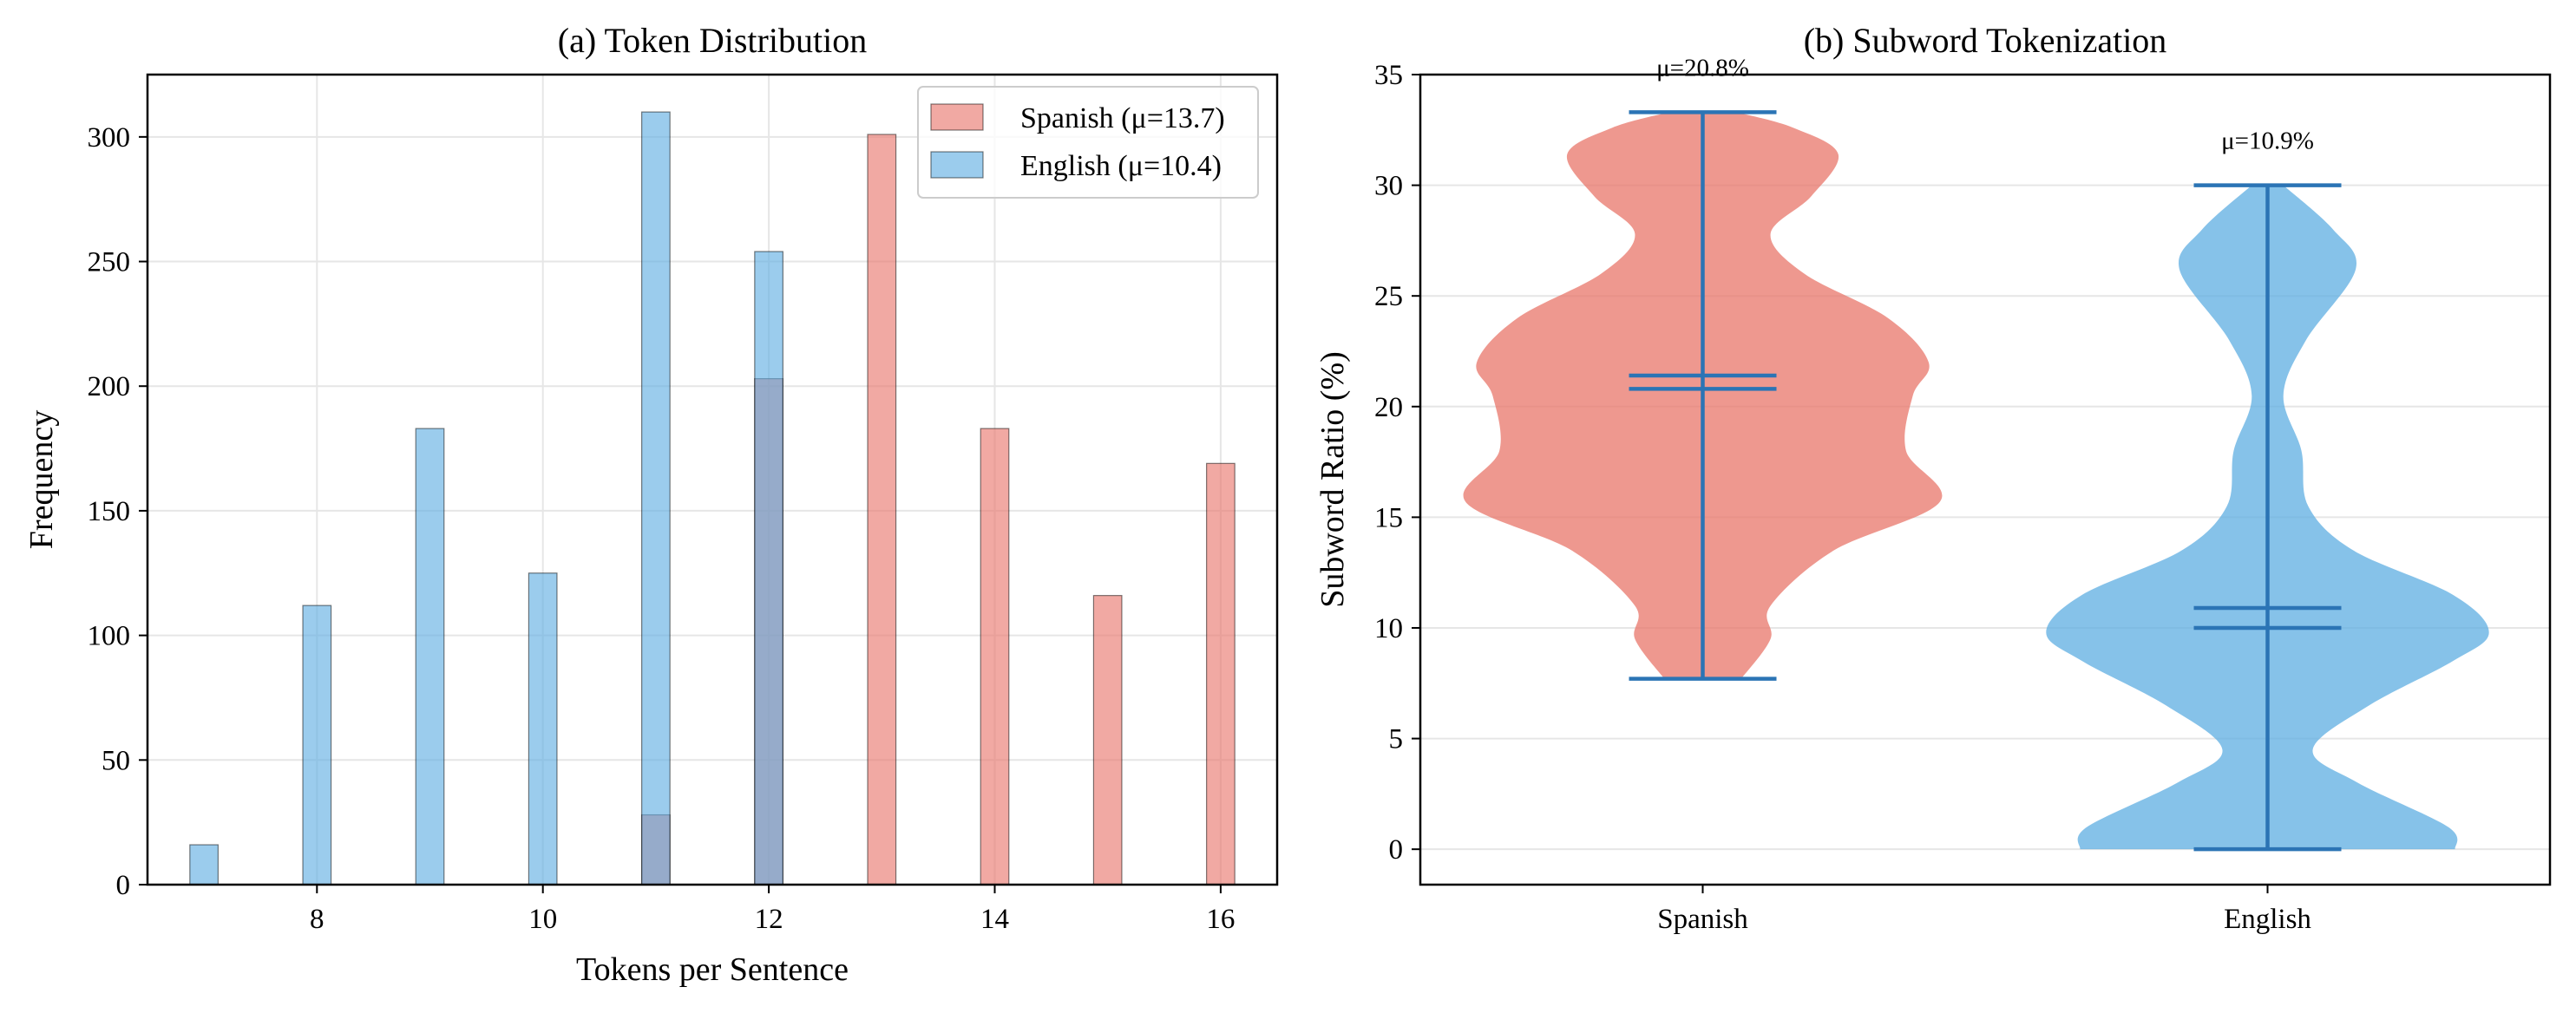 The width and height of the screenshot is (2576, 1013). I want to click on chart-title-a: (a) Token Distribution, so click(712, 40).